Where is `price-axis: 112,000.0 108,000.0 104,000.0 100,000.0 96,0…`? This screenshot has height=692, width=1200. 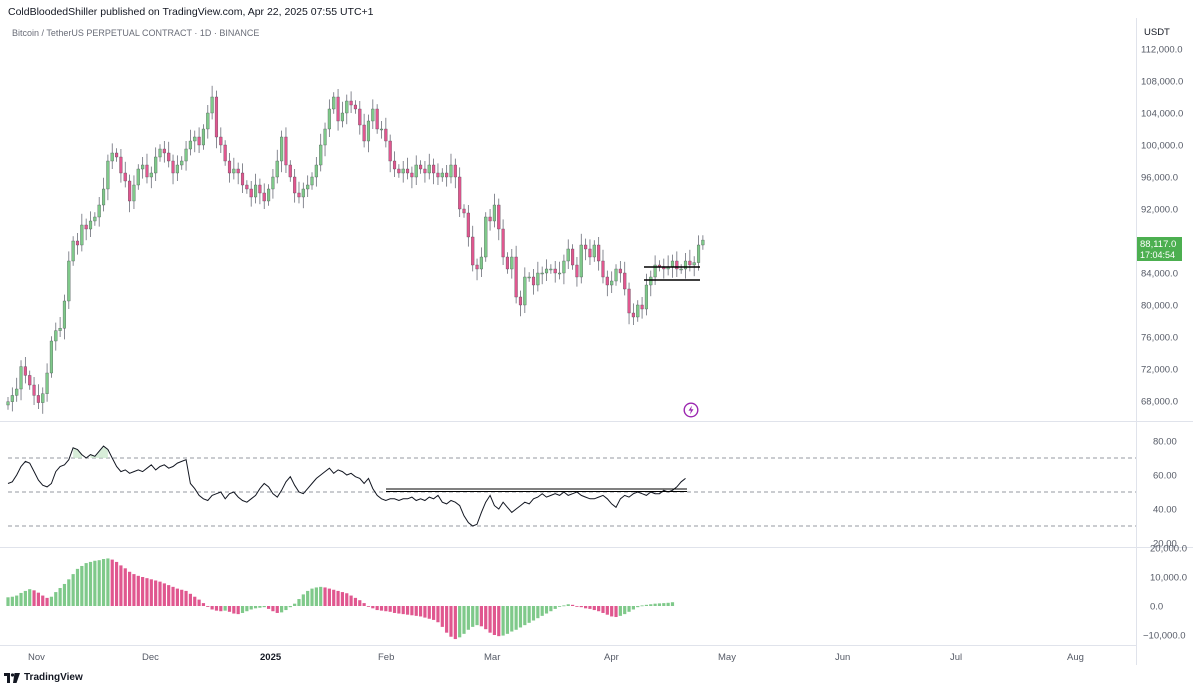
price-axis: 112,000.0 108,000.0 104,000.0 100,000.0 96,0… is located at coordinates (1162, 226).